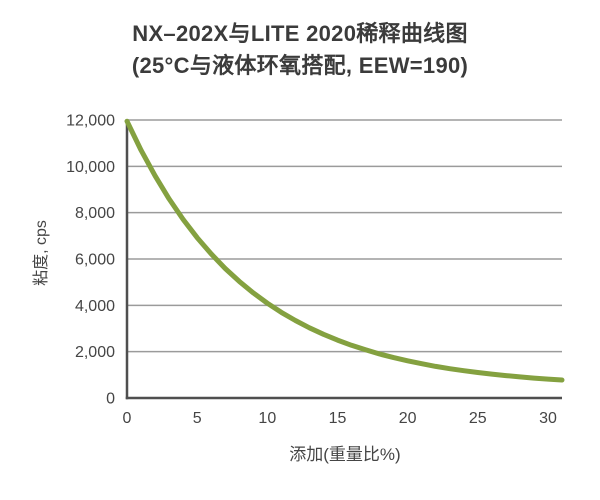 The height and width of the screenshot is (500, 600). I want to click on chart-title: NX–202X与LITE 2020稀释曲线图, so click(300, 33).